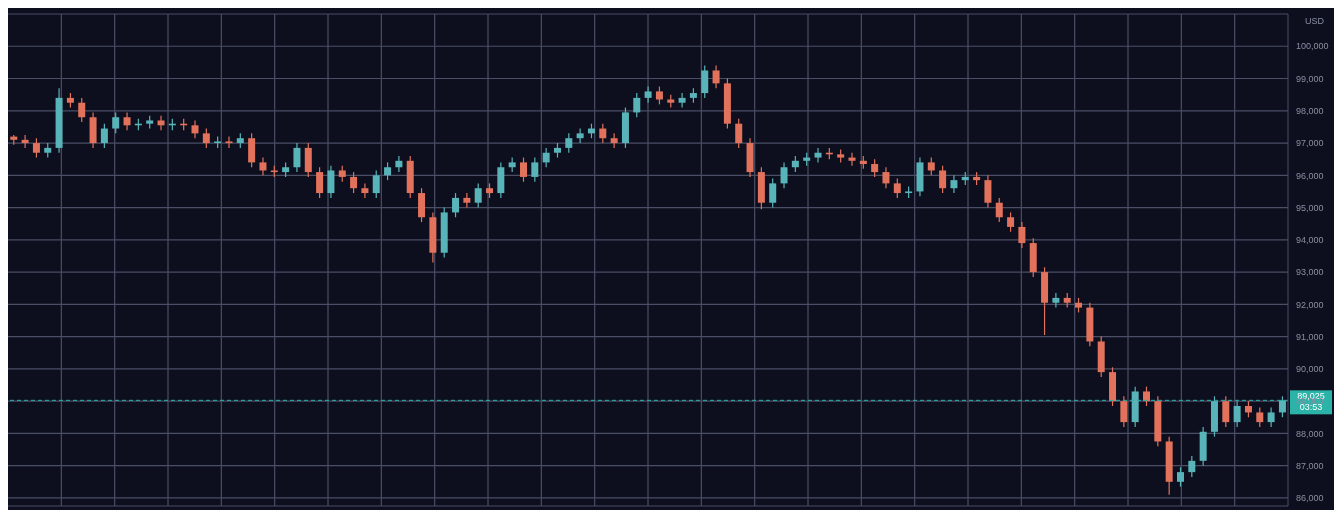  I want to click on y-tick-label: 93,000, so click(1310, 272).